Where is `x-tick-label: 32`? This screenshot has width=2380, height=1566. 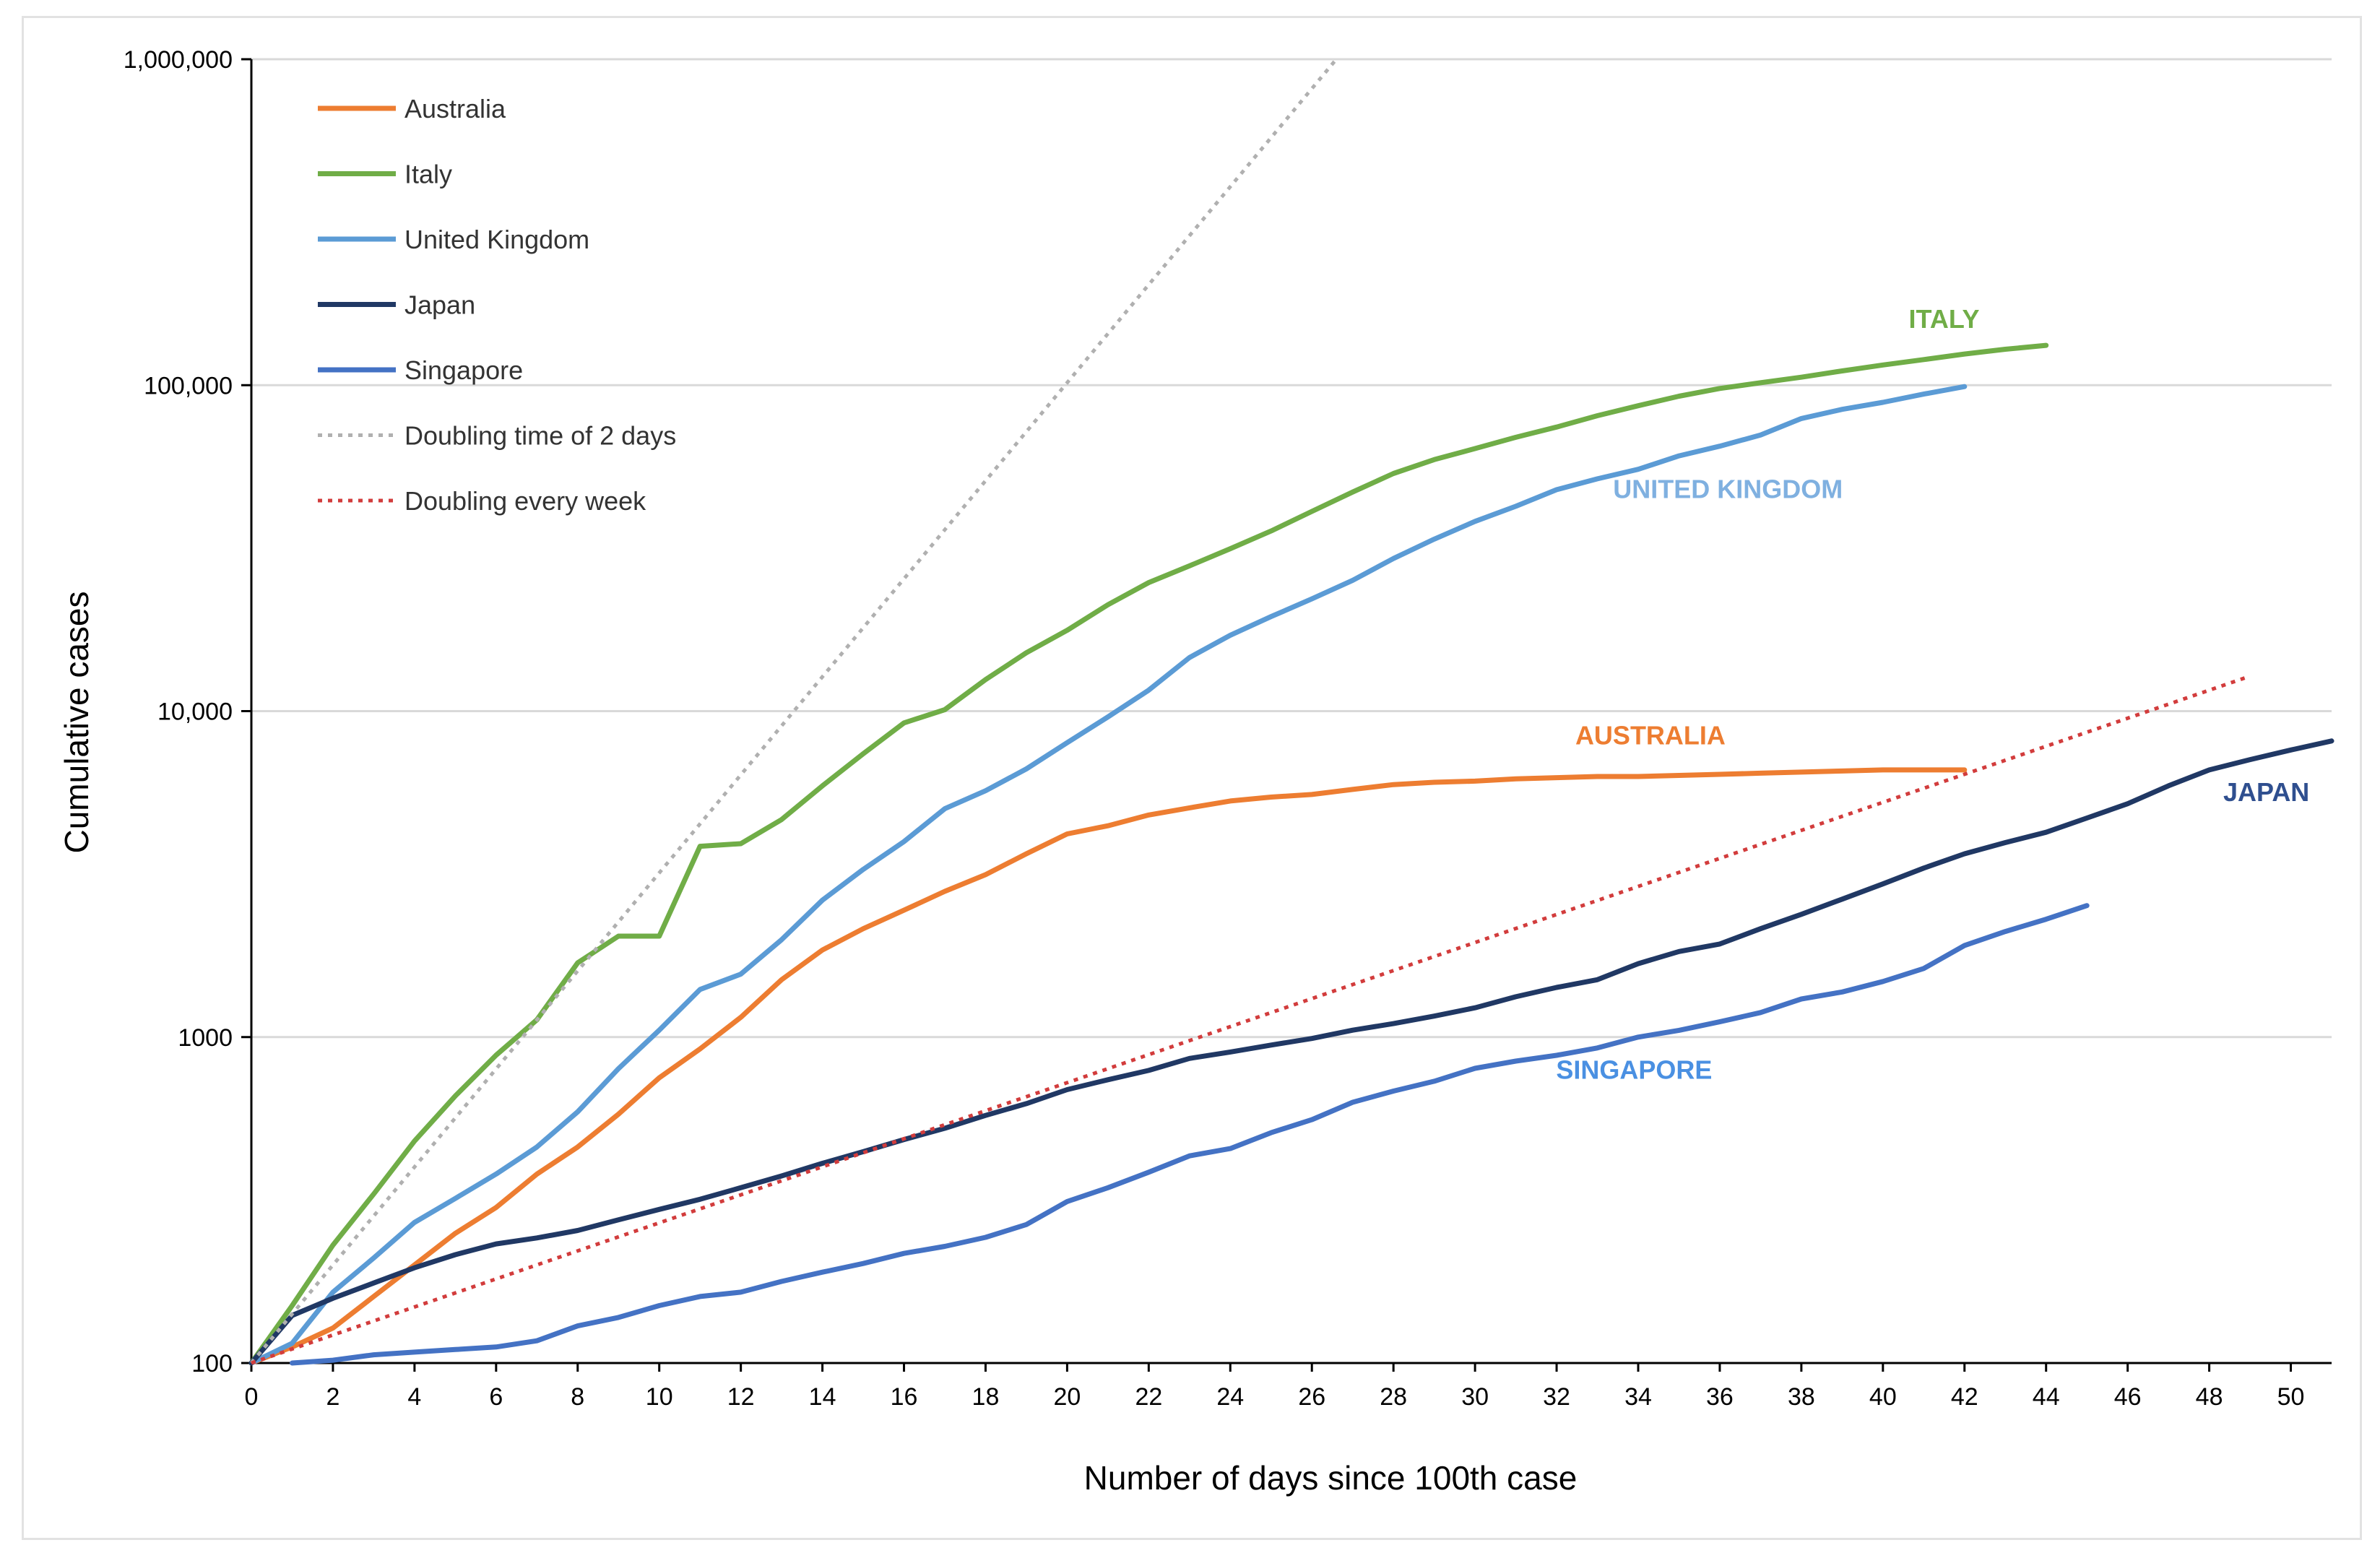 x-tick-label: 32 is located at coordinates (1556, 1397).